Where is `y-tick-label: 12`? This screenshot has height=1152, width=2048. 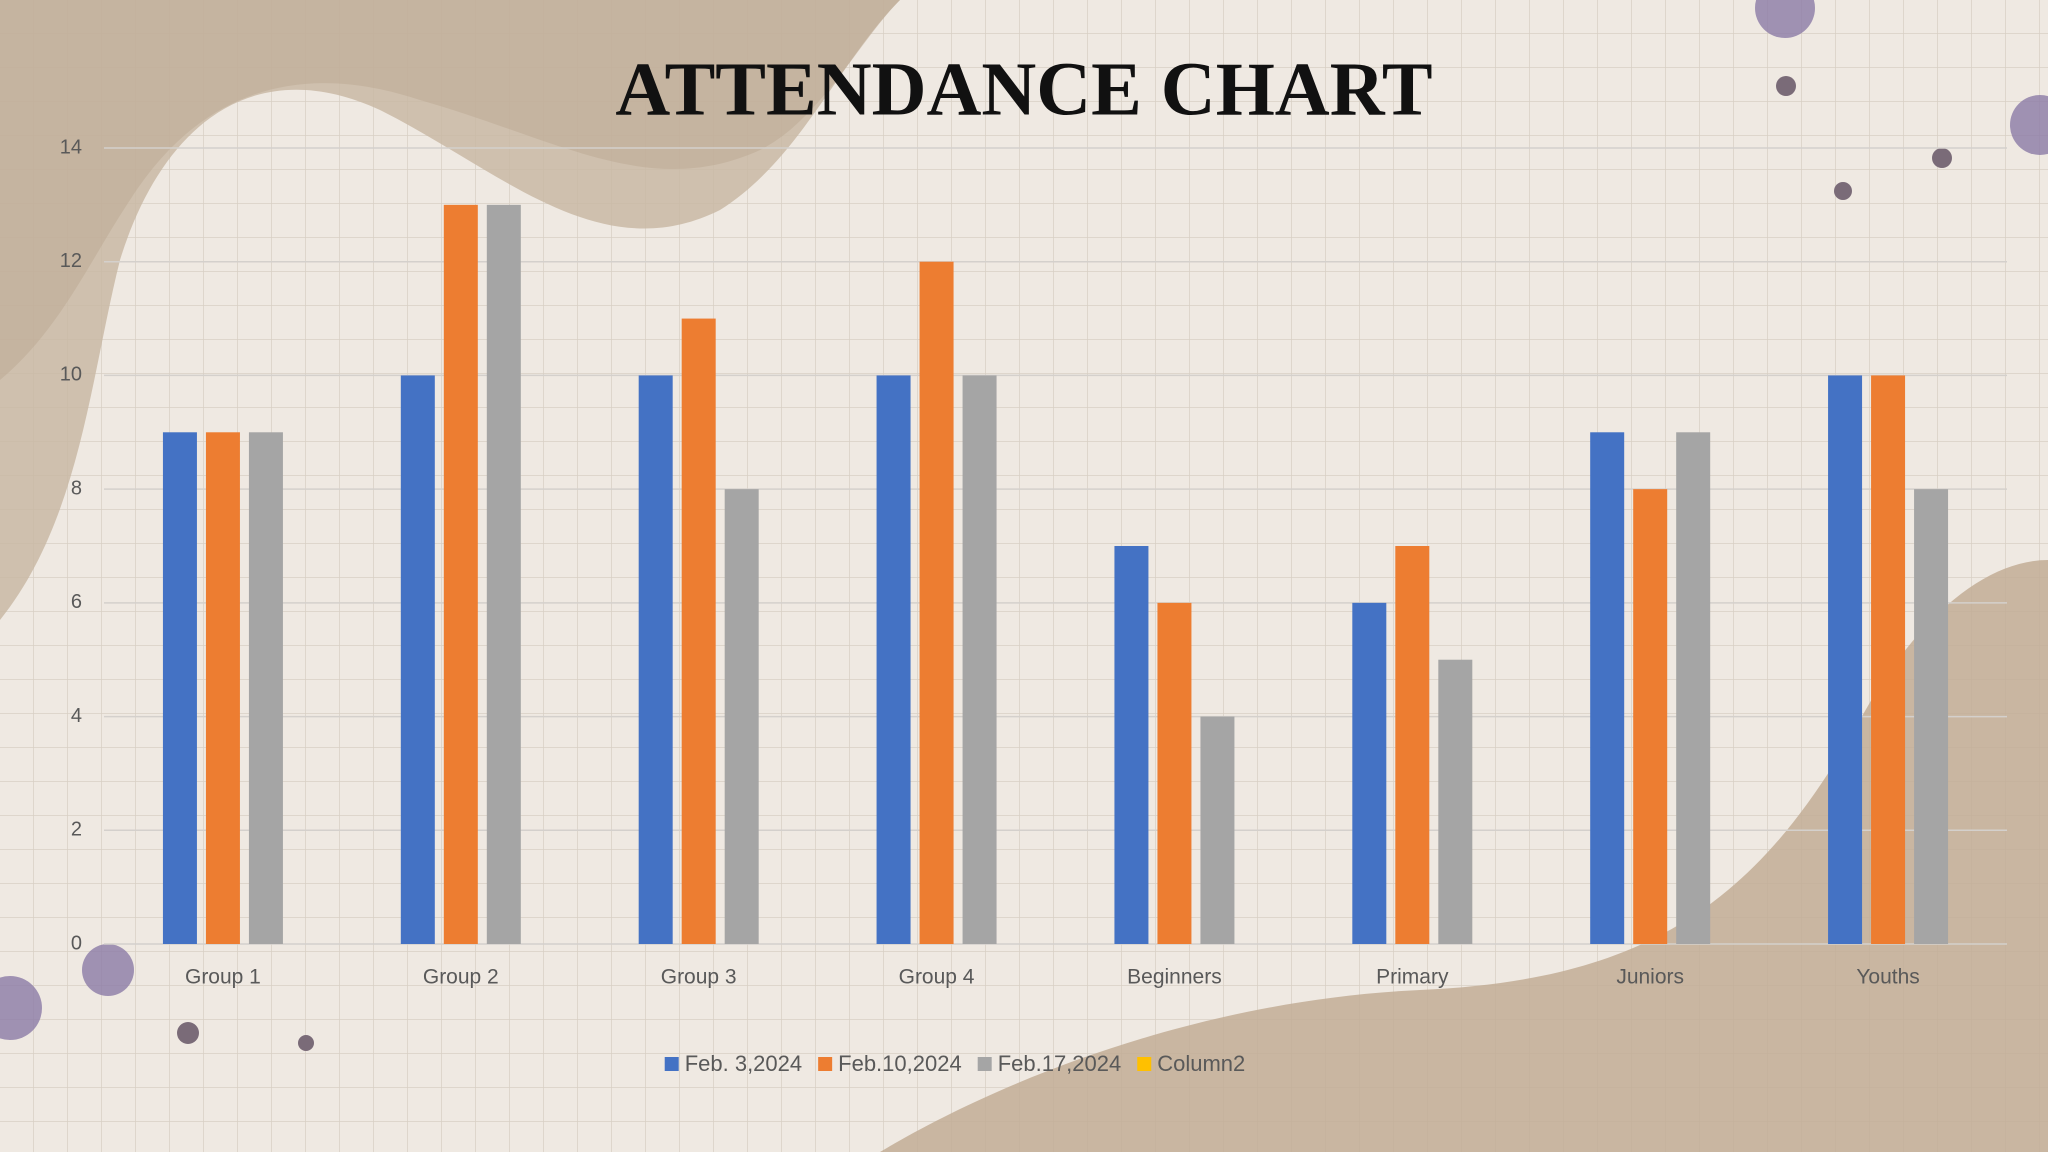
y-tick-label: 12 is located at coordinates (71, 261).